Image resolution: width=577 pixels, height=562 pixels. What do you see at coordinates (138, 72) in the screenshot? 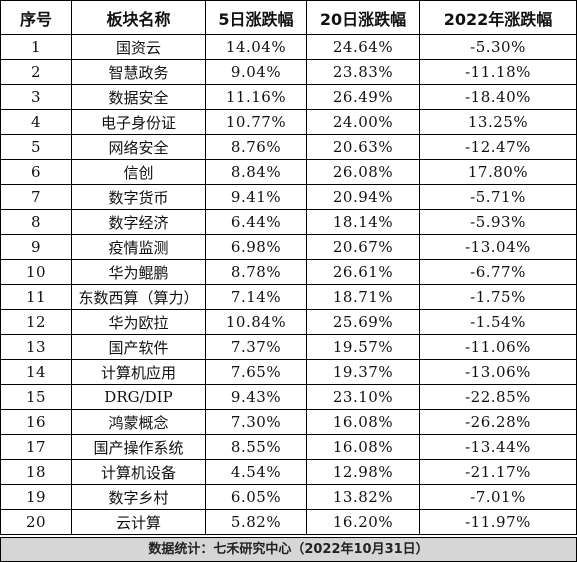
I see `cell-sector: 智慧政务` at bounding box center [138, 72].